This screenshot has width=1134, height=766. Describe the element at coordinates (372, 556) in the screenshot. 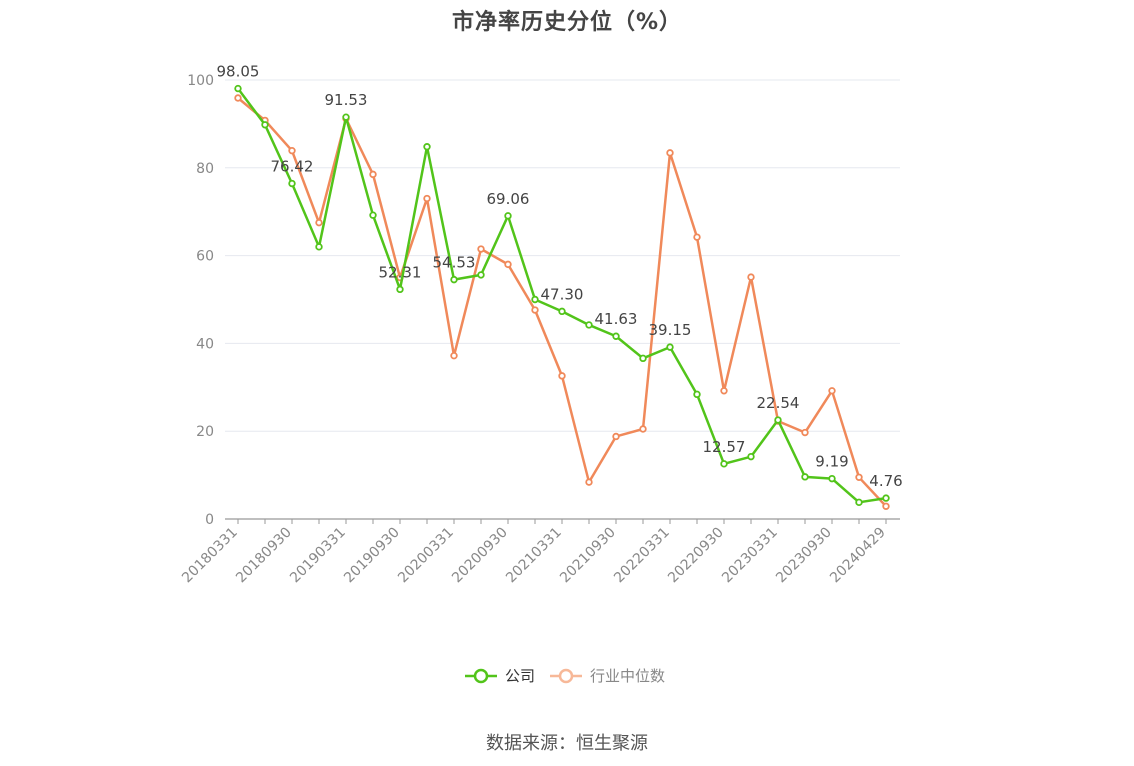

I see `x-tick-label: 20190930` at that location.